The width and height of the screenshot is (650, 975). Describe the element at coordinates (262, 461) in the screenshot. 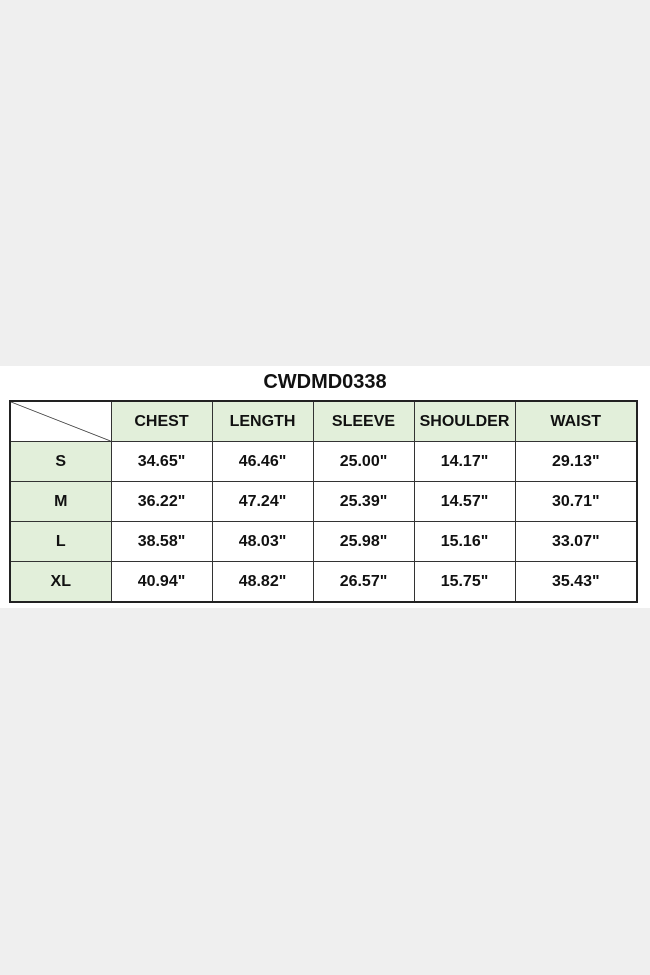

I see `table-cell: 46.46"` at that location.